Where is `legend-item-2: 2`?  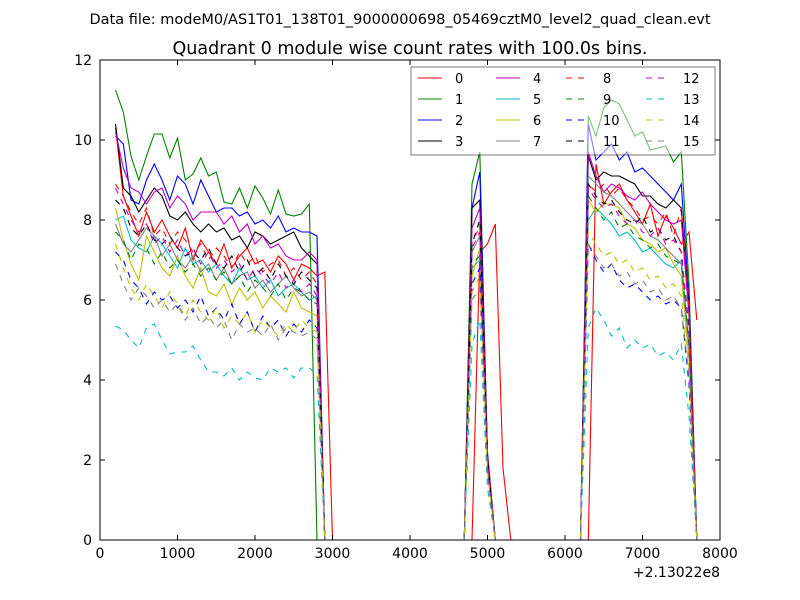 legend-item-2: 2 is located at coordinates (440, 121).